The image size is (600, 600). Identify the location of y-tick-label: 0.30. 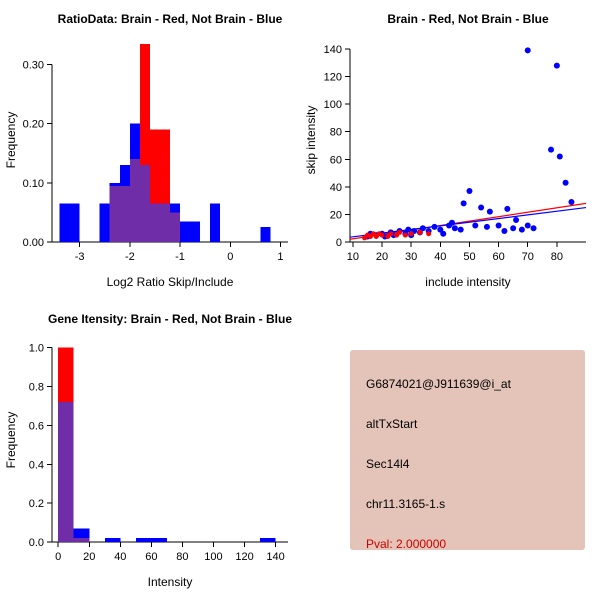
(33, 66).